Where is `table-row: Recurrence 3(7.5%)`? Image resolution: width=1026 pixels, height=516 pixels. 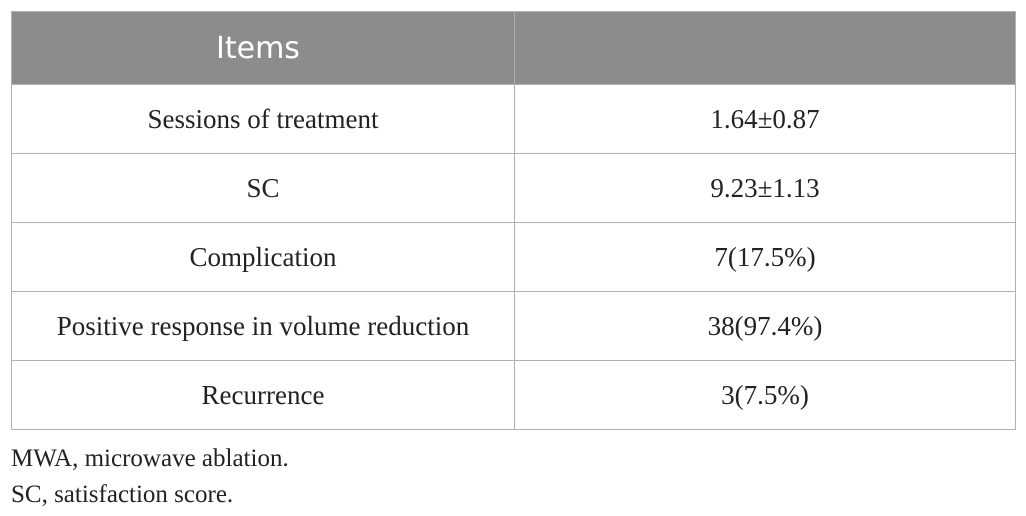 table-row: Recurrence 3(7.5%) is located at coordinates (513, 395).